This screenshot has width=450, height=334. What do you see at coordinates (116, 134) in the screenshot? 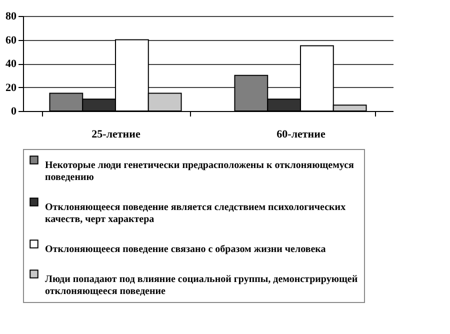
I see `x-tick-label: 25-летние` at bounding box center [116, 134].